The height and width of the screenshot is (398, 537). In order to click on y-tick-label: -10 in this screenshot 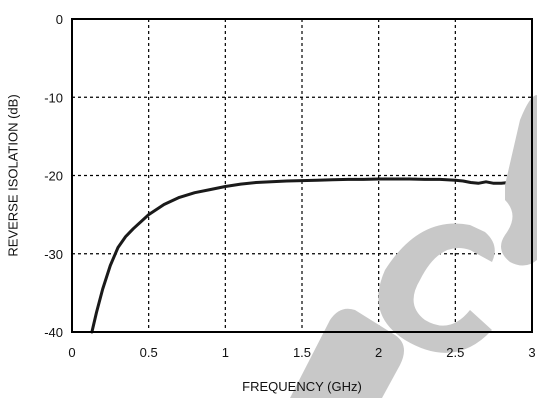, I will do `click(53, 97)`.